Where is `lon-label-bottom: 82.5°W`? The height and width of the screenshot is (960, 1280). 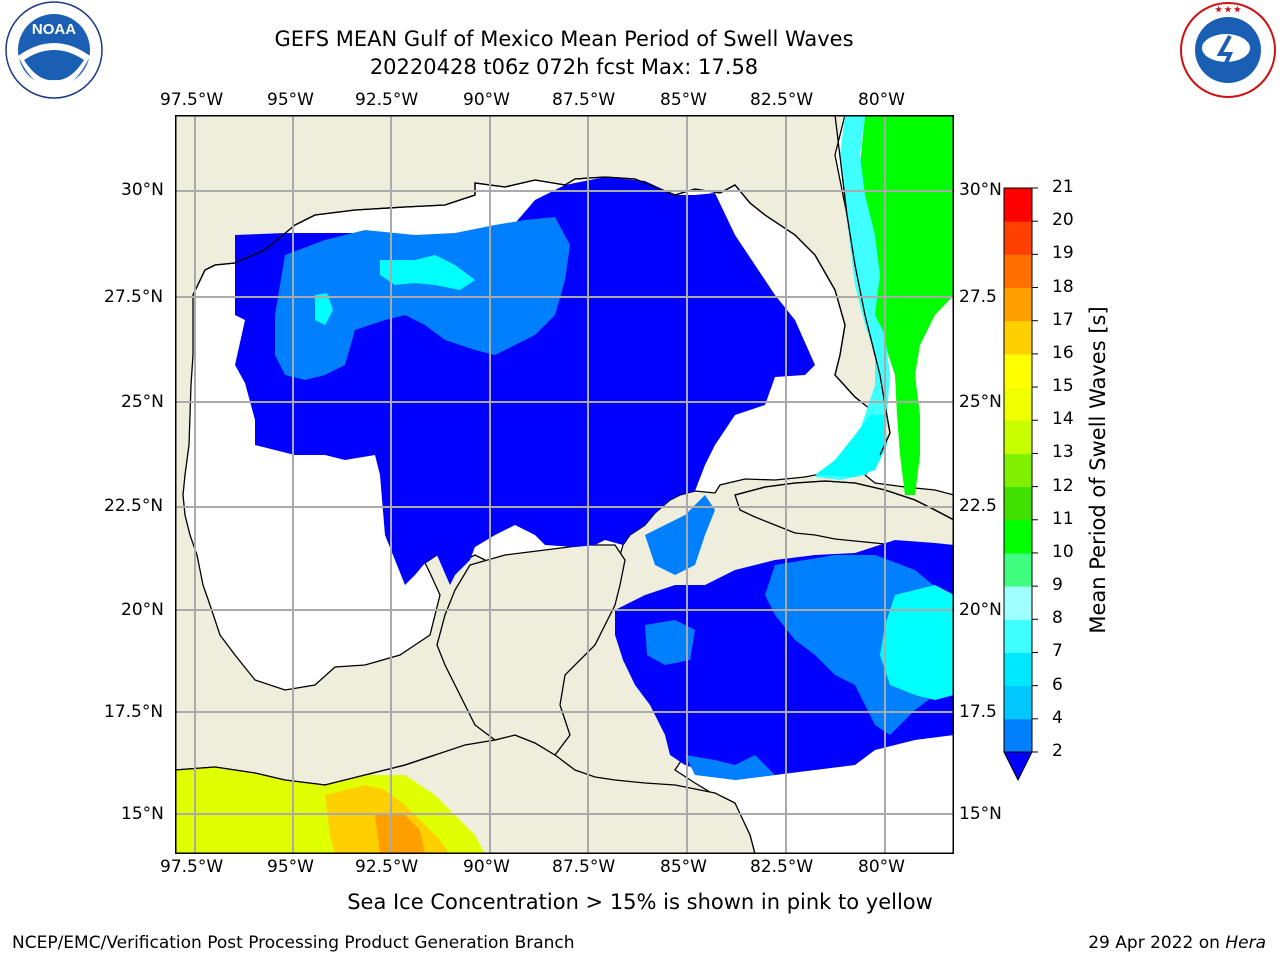
lon-label-bottom: 82.5°W is located at coordinates (782, 867).